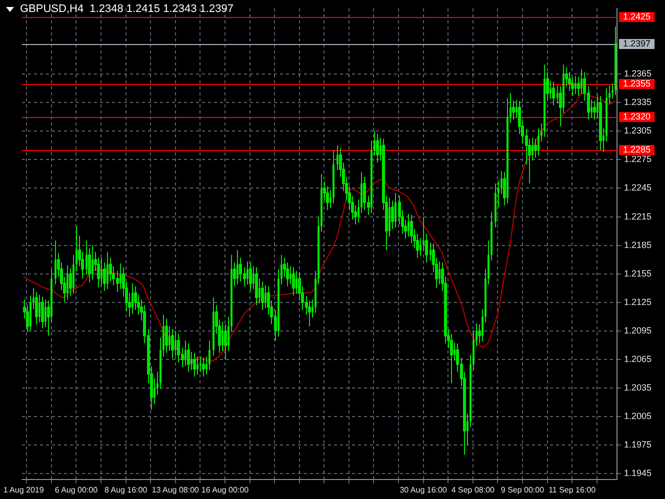 This screenshot has height=499, width=665. What do you see at coordinates (638, 187) in the screenshot?
I see `y-tick-label: 1.2245` at bounding box center [638, 187].